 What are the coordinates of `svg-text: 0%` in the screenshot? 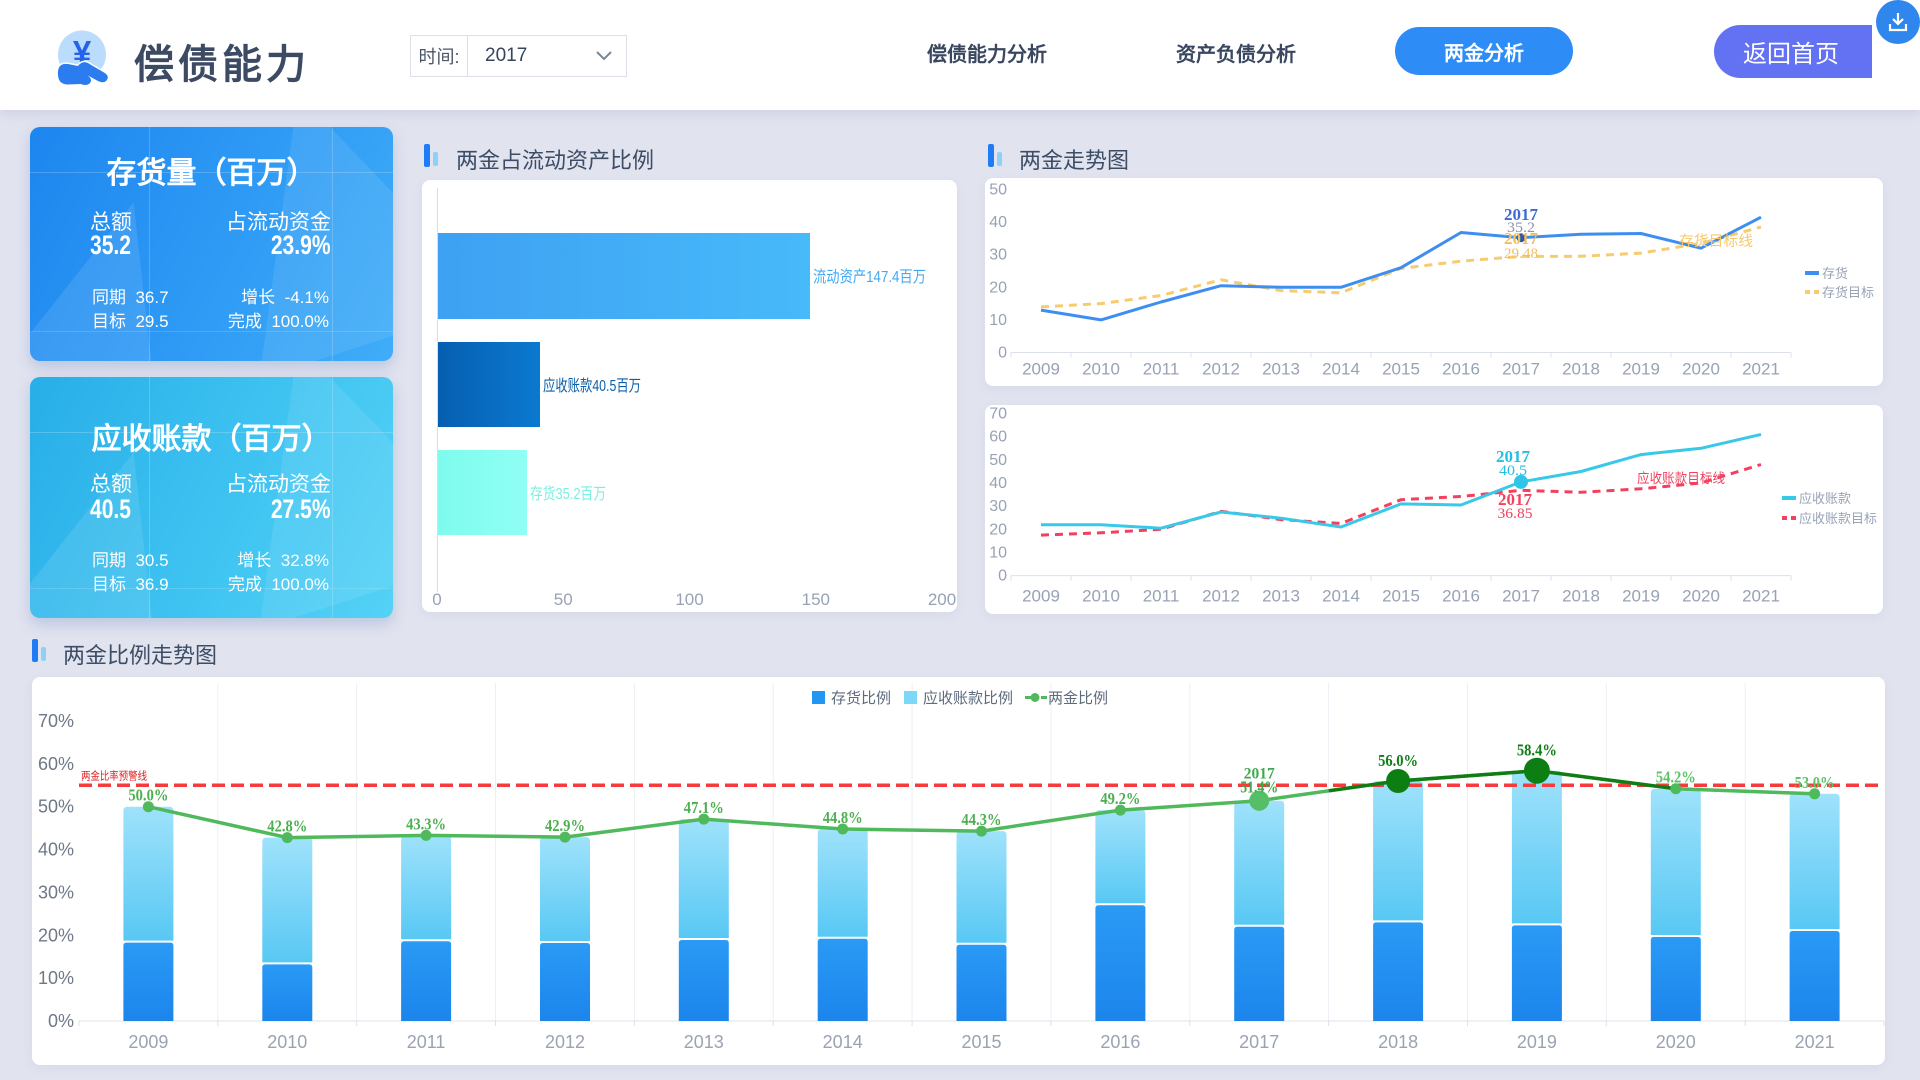 It's located at (61, 1021).